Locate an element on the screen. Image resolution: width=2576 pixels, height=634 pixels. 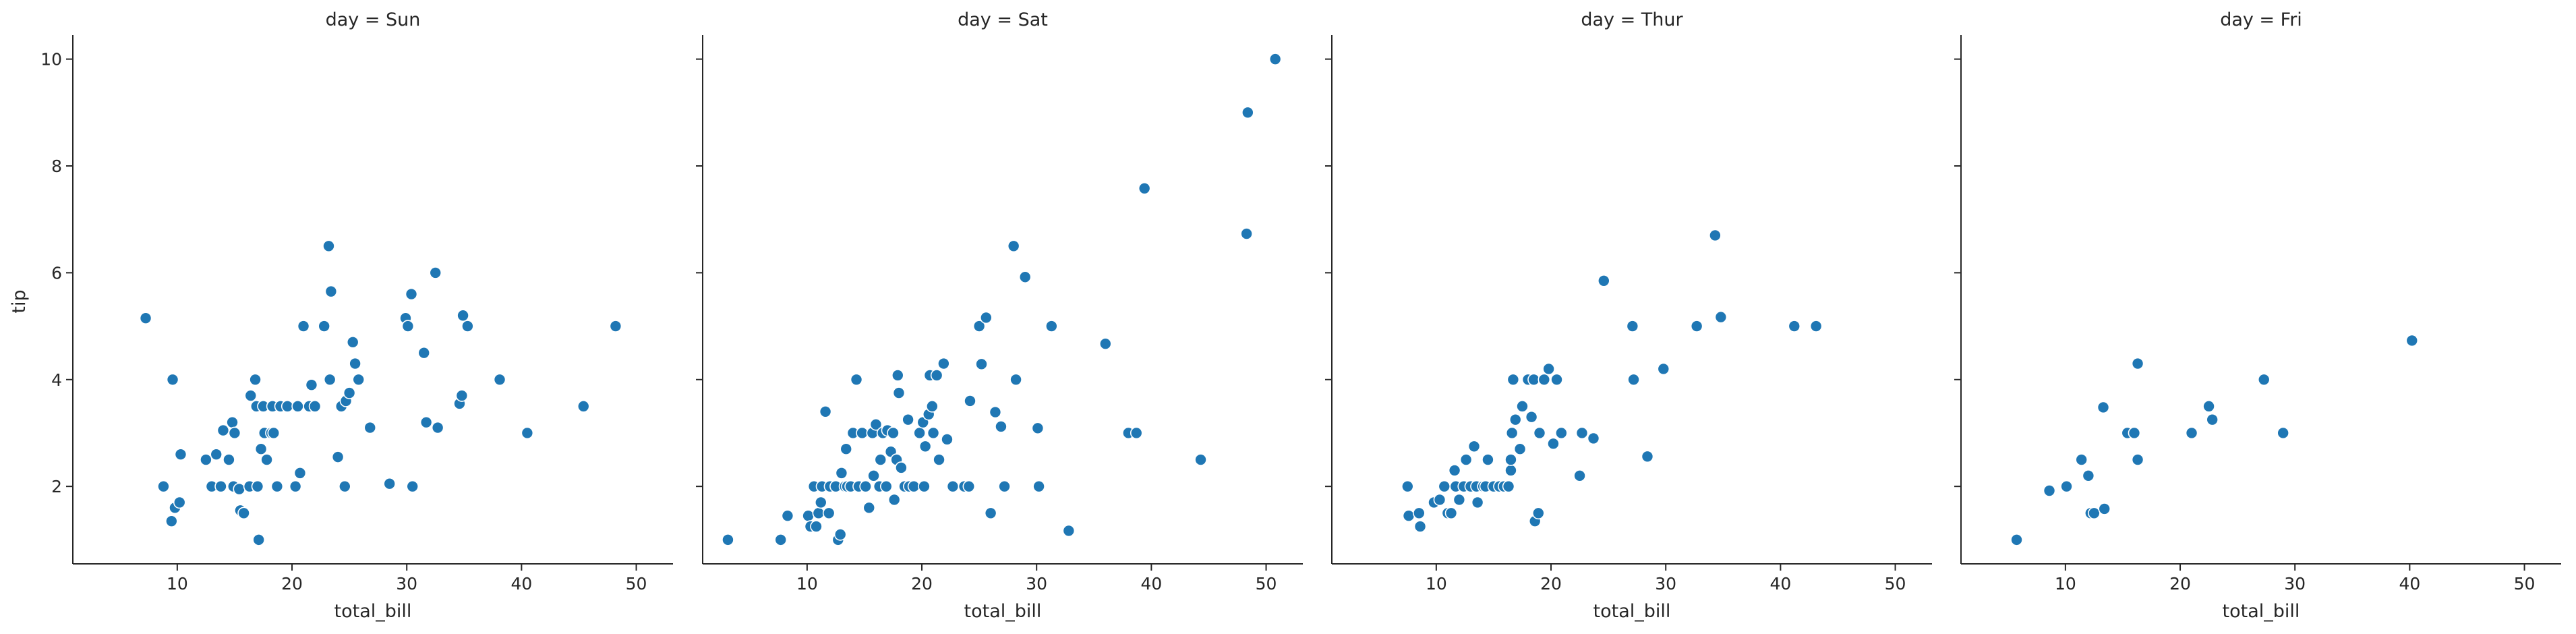
x-axis-label: total_bill is located at coordinates (1632, 611).